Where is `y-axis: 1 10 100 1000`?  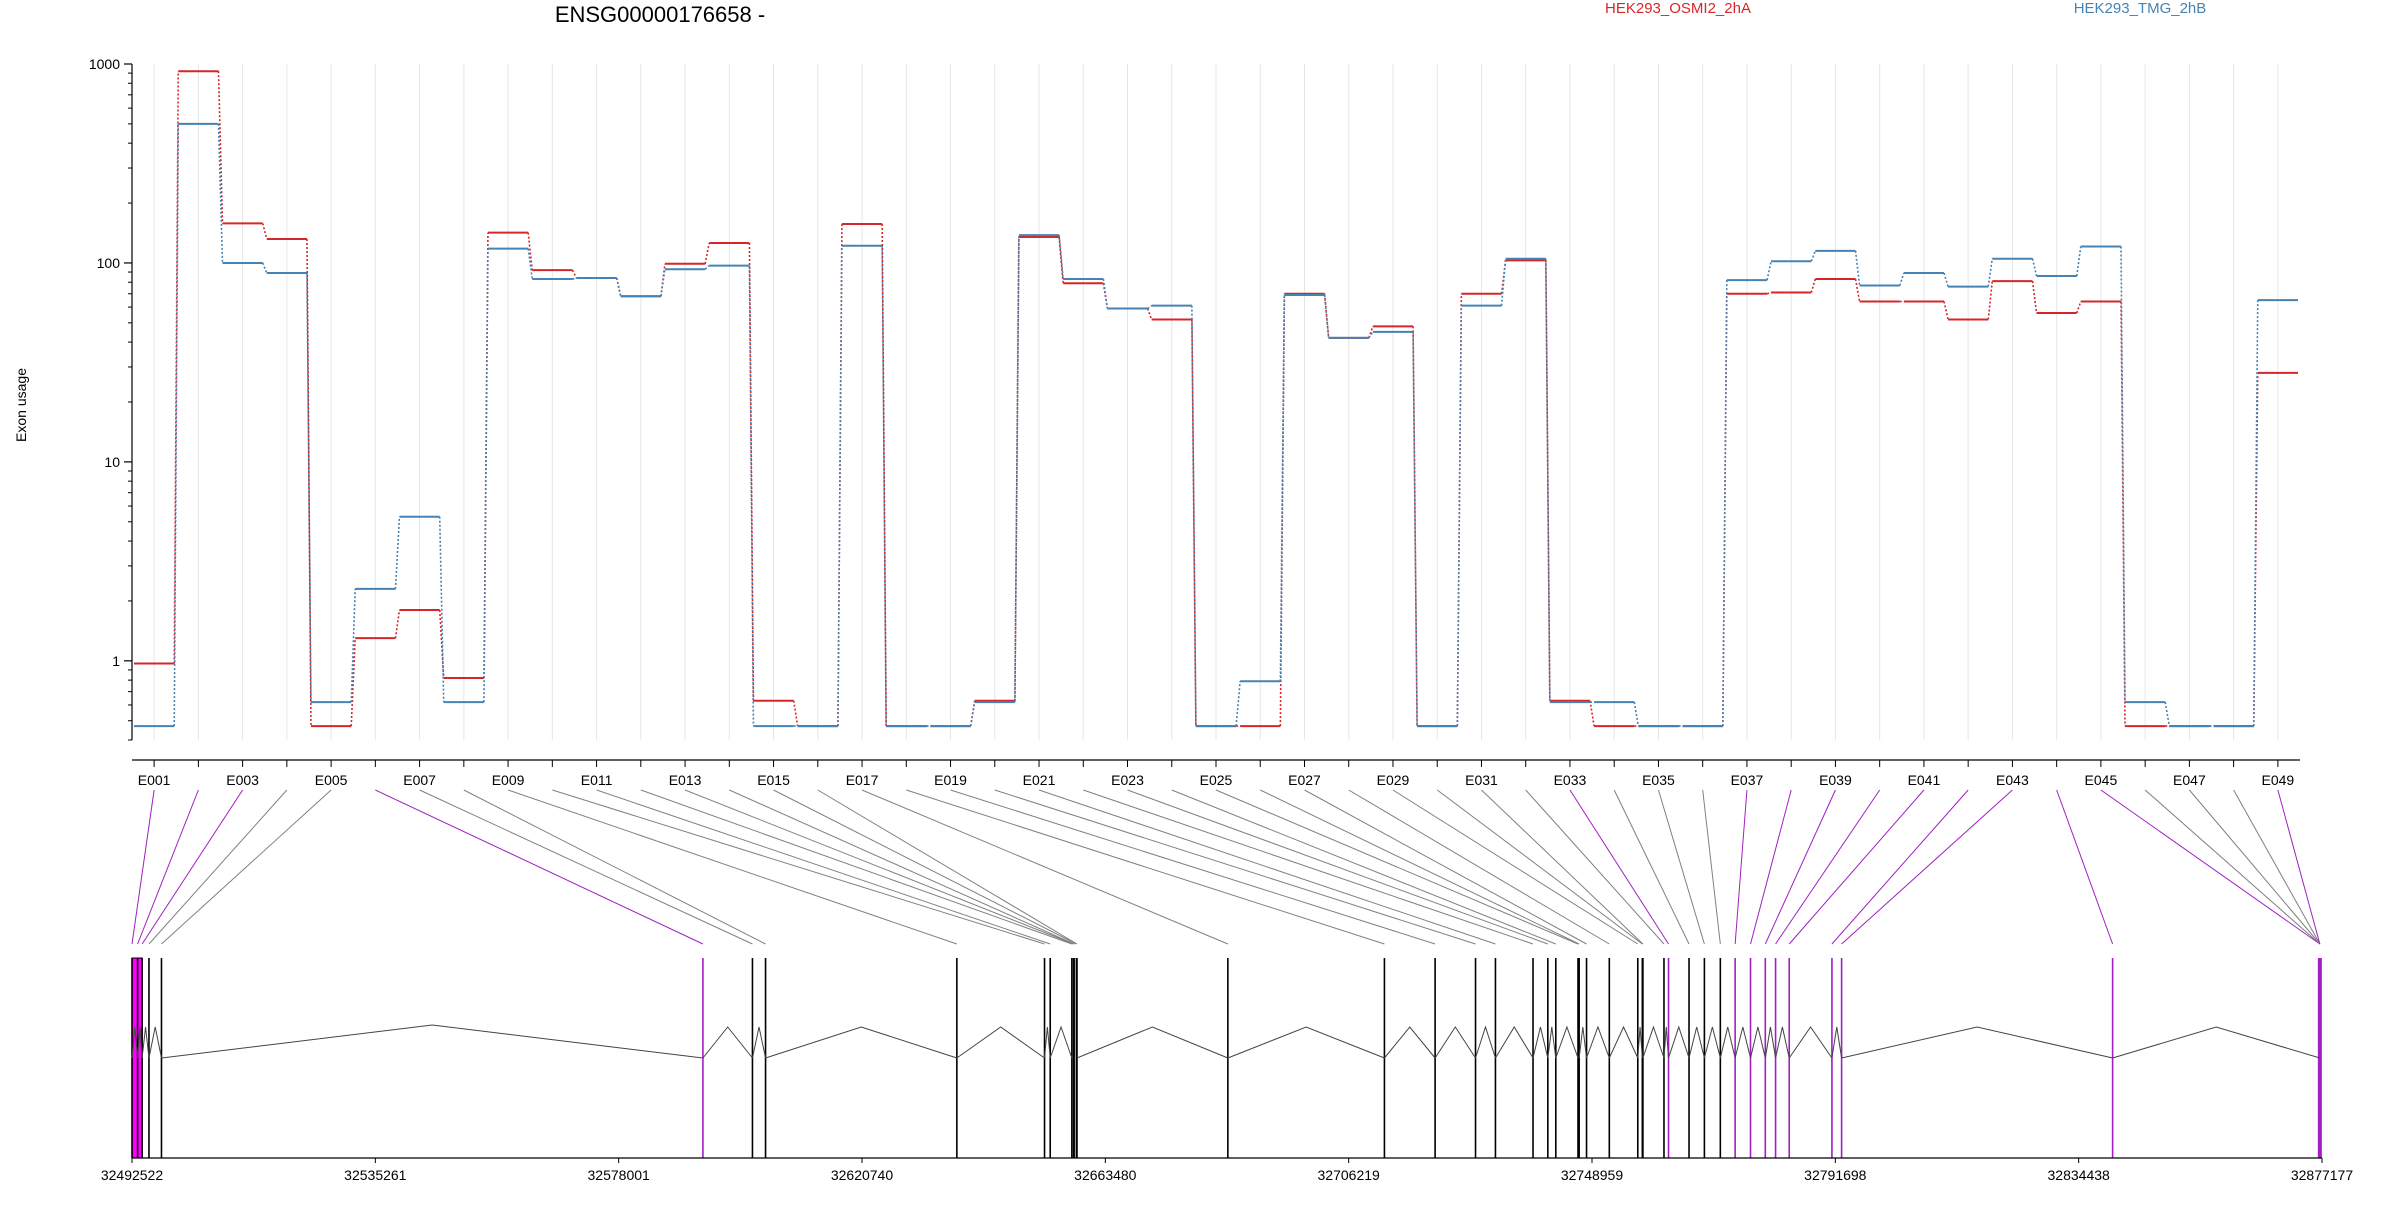 y-axis: 1 10 100 1000 is located at coordinates (111, 398).